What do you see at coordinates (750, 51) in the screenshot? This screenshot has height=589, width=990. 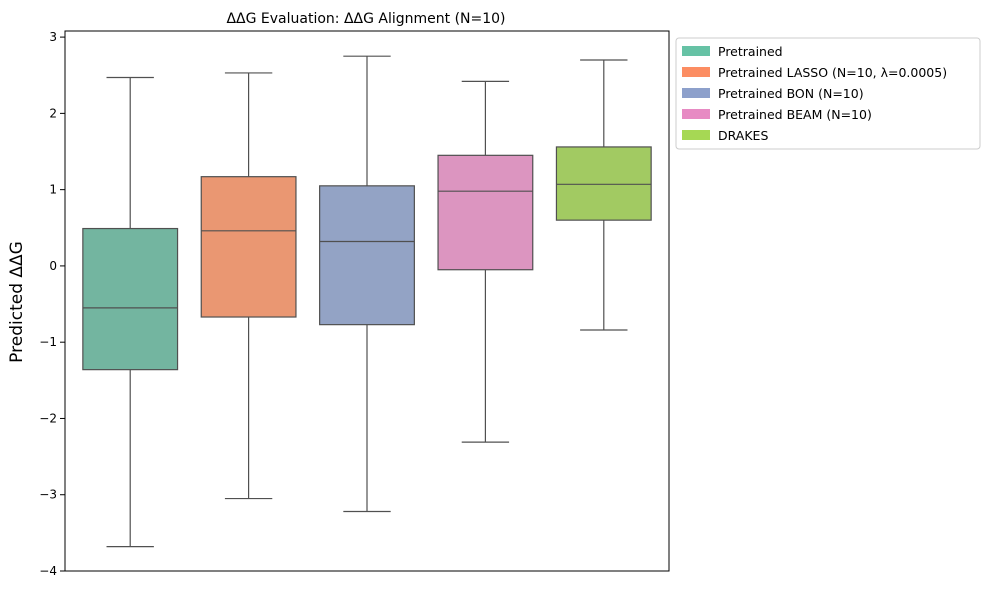 I see `legend-label: Pretrained` at bounding box center [750, 51].